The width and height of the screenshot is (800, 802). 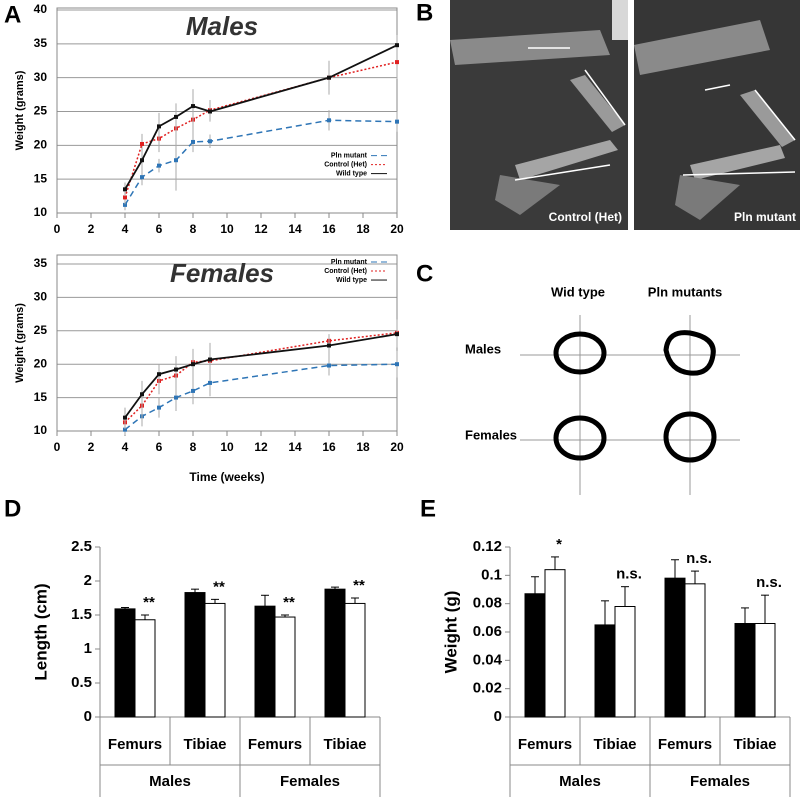 I want to click on x-tick-label: 20, so click(x=397, y=447).